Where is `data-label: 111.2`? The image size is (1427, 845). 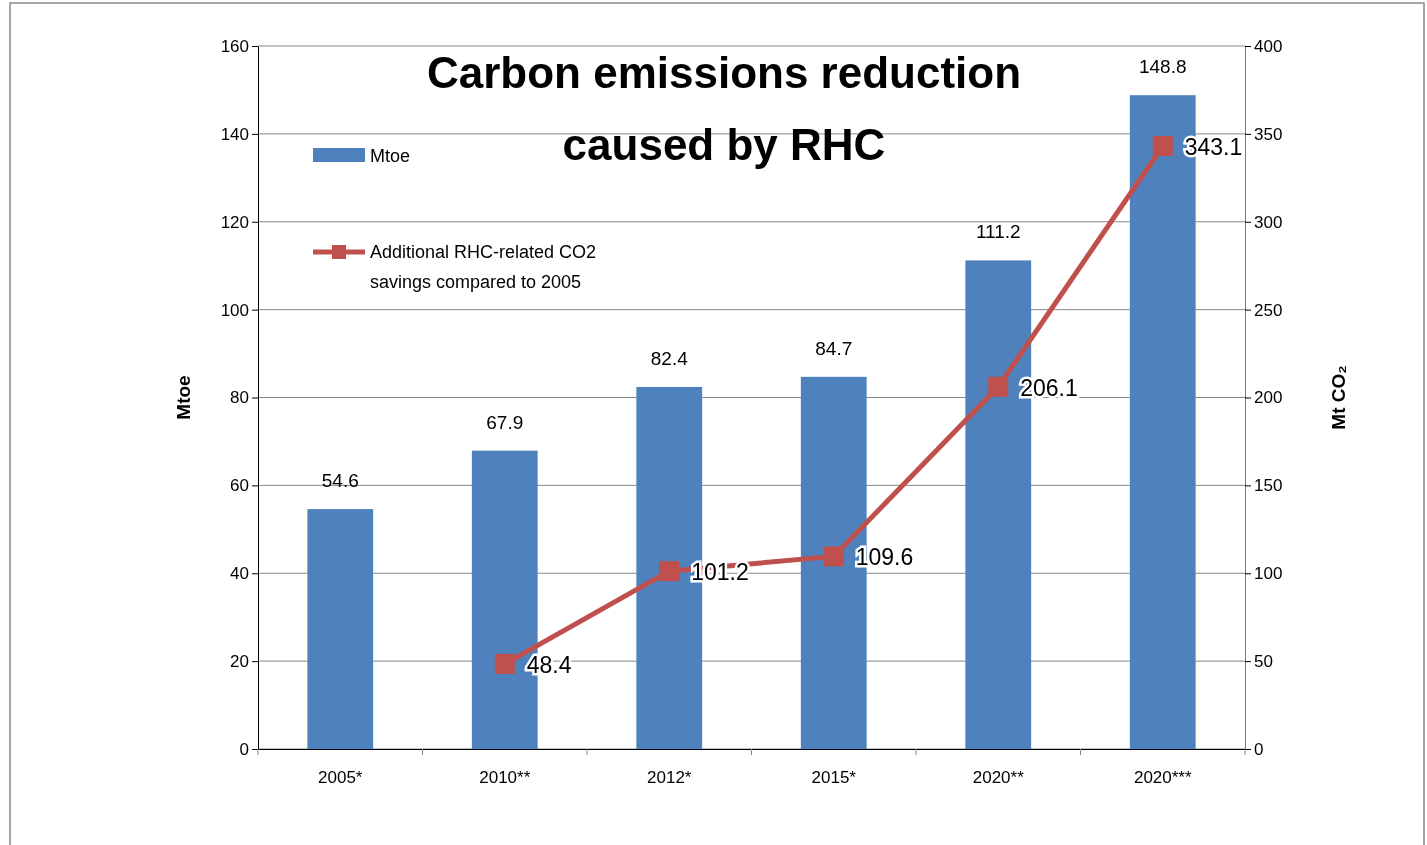
data-label: 111.2 is located at coordinates (998, 232).